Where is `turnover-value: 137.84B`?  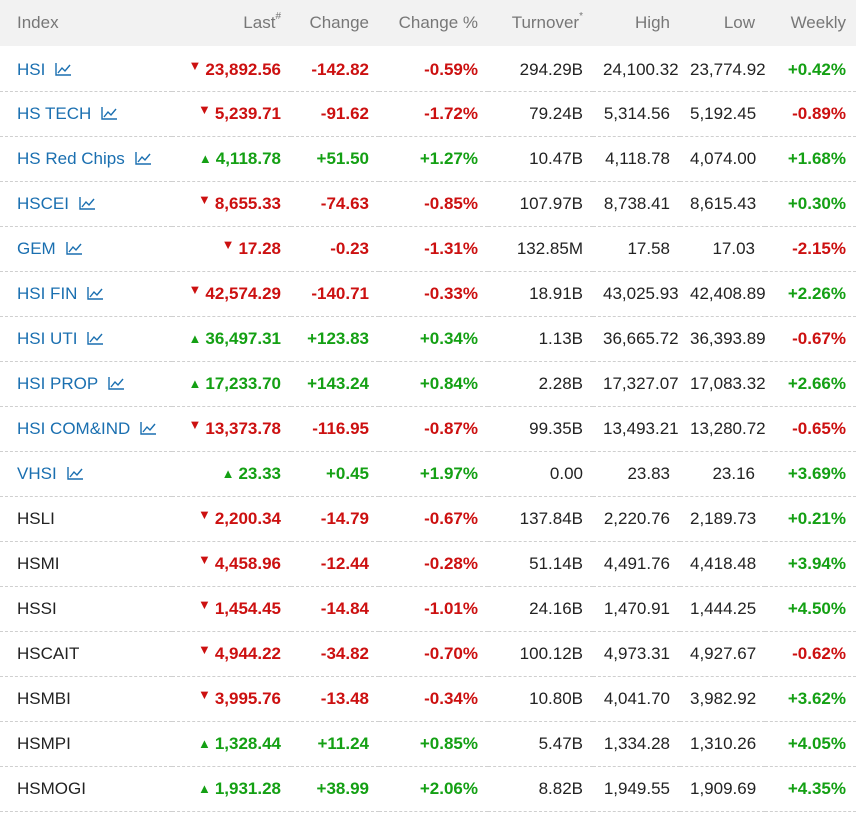
turnover-value: 137.84B is located at coordinates (540, 519).